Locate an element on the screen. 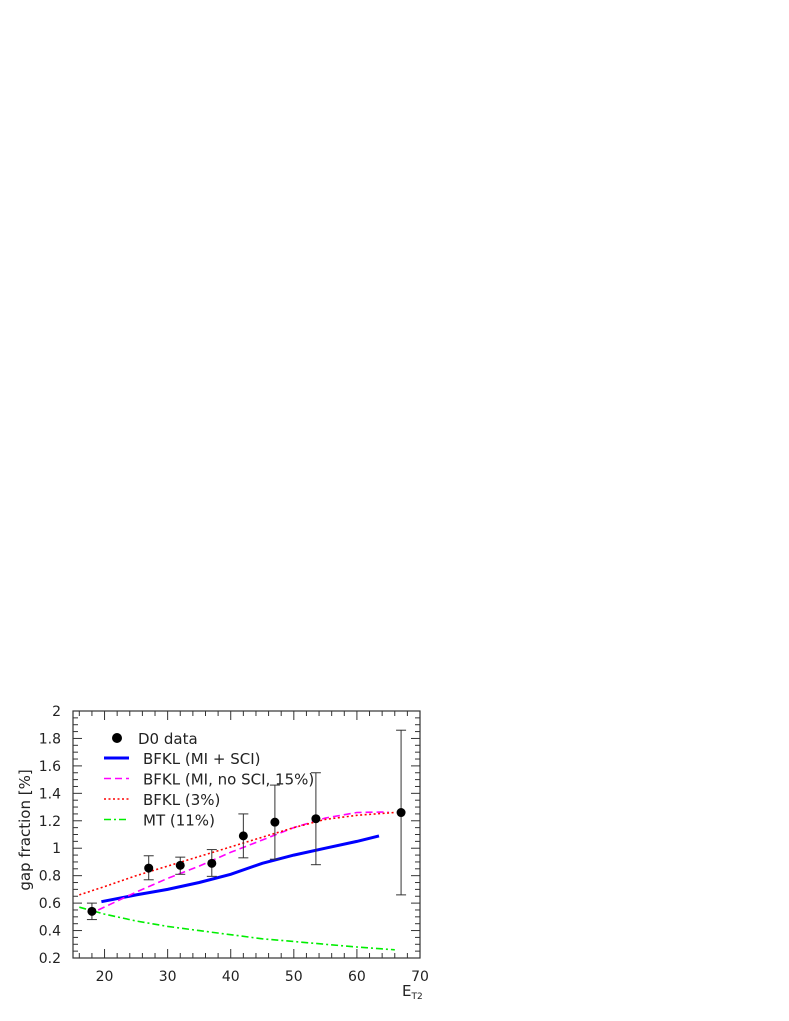 Image resolution: width=789 pixels, height=1021 pixels. x-axis-label: ET2 is located at coordinates (412, 992).